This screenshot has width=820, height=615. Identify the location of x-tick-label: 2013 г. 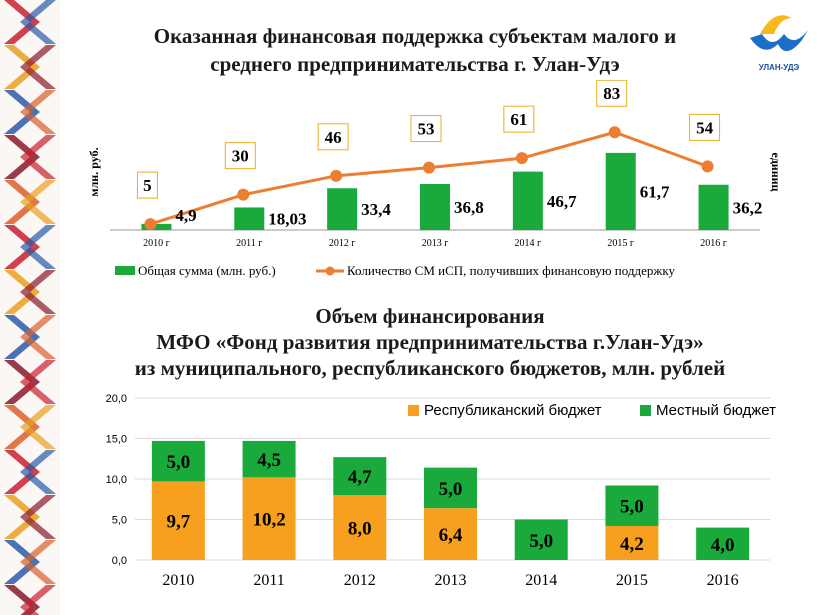
(435, 243).